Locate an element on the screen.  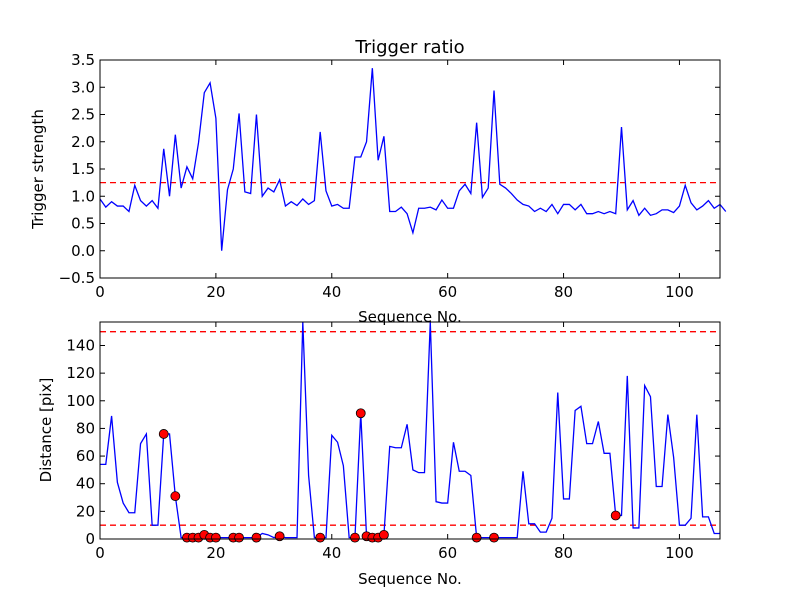
y-tick-label: 2.0 is located at coordinates (83, 142).